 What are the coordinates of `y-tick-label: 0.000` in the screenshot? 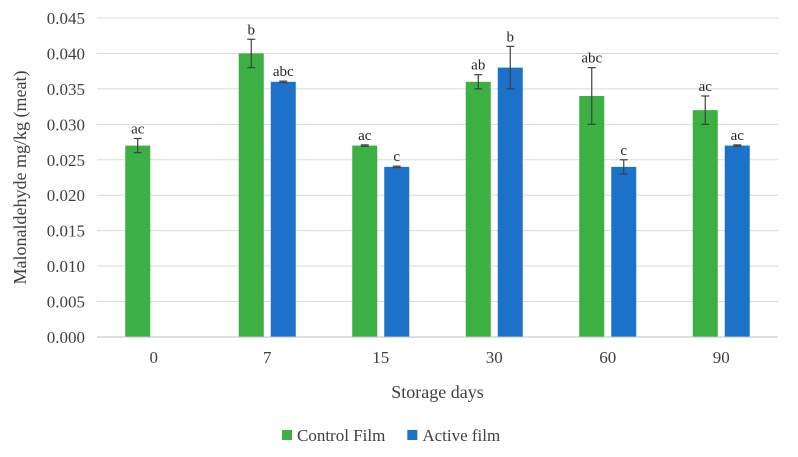 It's located at (66, 337).